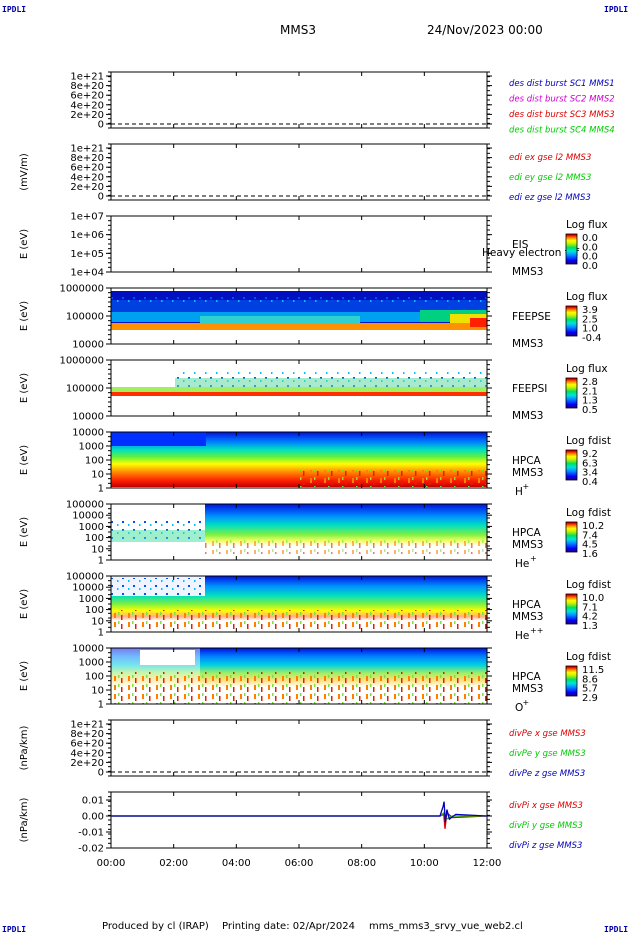 This screenshot has width=630, height=934. What do you see at coordinates (616, 929) in the screenshot?
I see `corner-label-bottom-right: IPDLI` at bounding box center [616, 929].